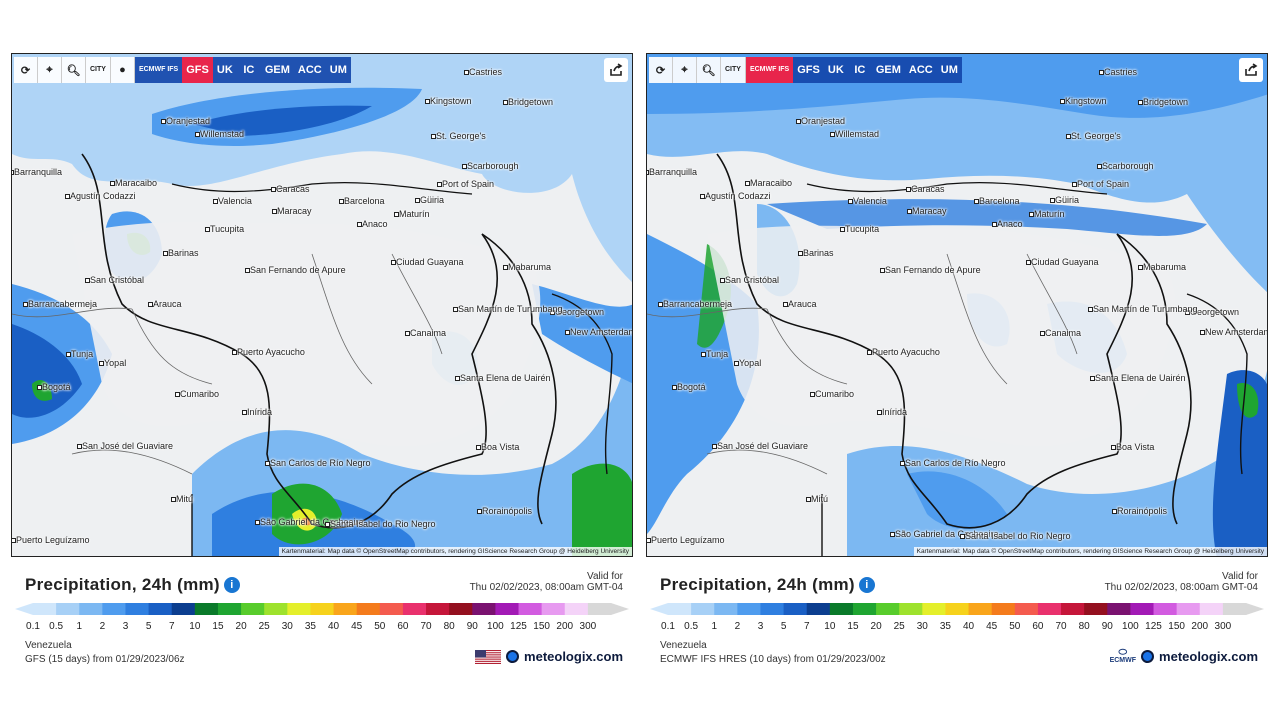 The image size is (1280, 720). Describe the element at coordinates (268, 352) in the screenshot. I see `city-label: Puerto Ayacucho` at that location.